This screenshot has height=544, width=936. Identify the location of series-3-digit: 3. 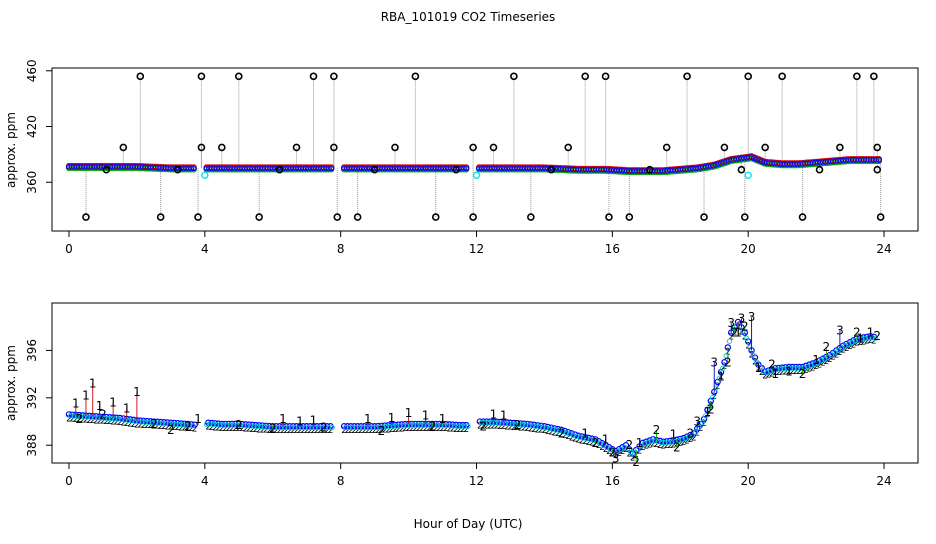
(714, 362).